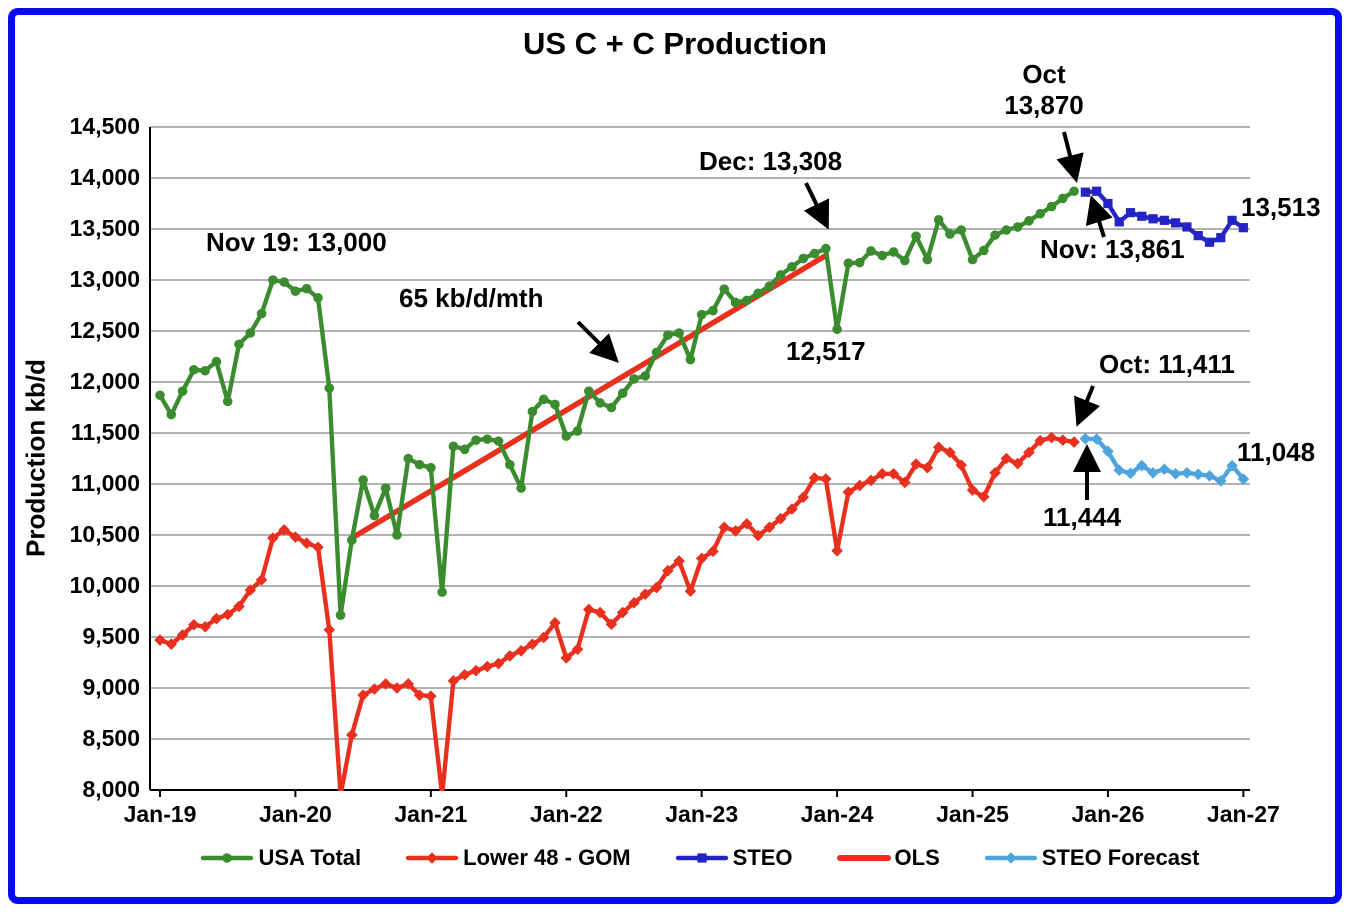  What do you see at coordinates (1243, 814) in the screenshot?
I see `x-tick-label-Jan-27: Jan-27` at bounding box center [1243, 814].